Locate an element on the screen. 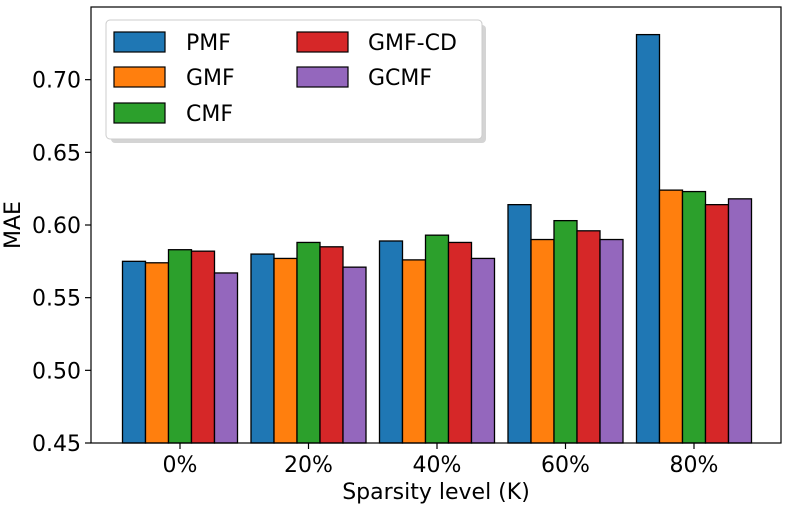  y-tick-label: 0.60 is located at coordinates (56, 226).